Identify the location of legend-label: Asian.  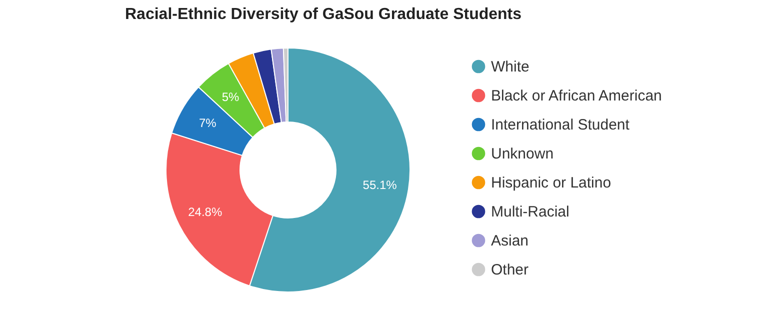
(510, 241).